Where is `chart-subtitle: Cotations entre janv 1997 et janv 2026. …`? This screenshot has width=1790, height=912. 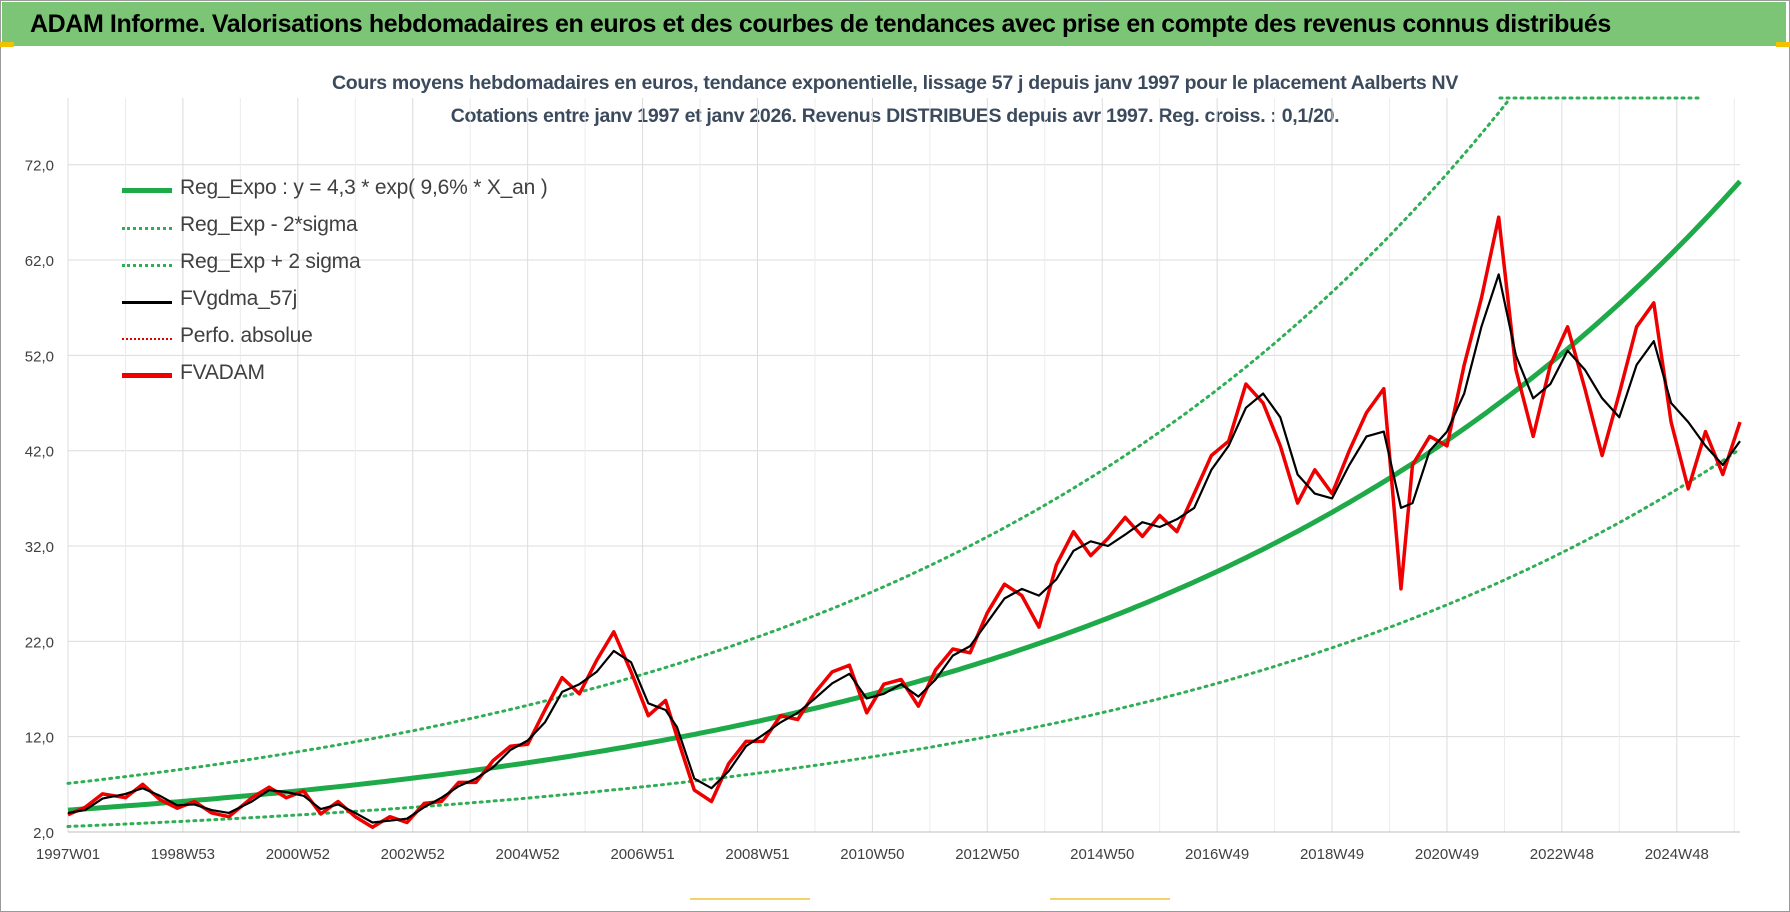 chart-subtitle: Cotations entre janv 1997 et janv 2026. … is located at coordinates (895, 116).